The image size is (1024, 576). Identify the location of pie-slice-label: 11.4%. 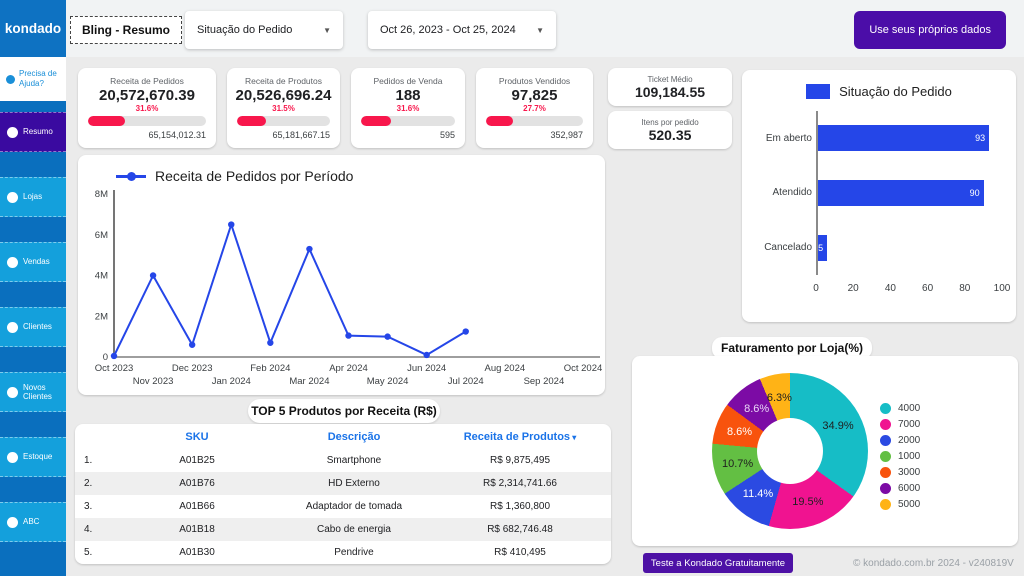
(758, 494).